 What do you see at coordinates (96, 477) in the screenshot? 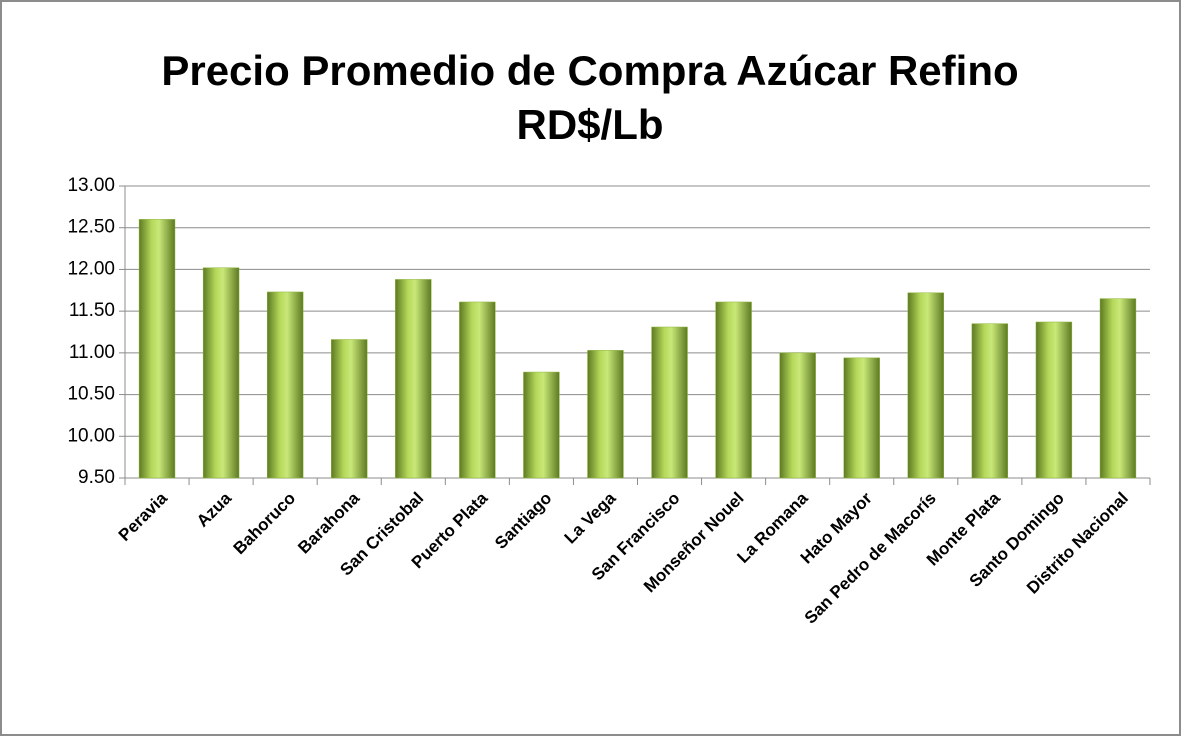
I see `y-tick-label: 9.50` at bounding box center [96, 477].